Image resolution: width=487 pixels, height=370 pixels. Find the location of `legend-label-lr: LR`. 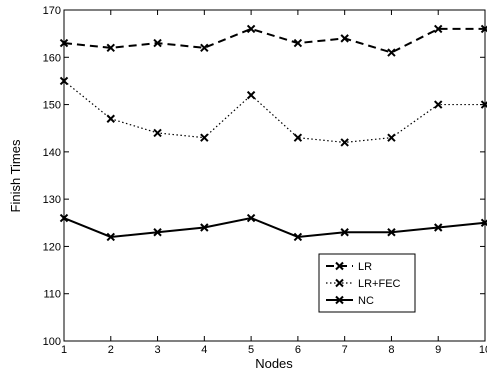

legend-label-lr: LR is located at coordinates (365, 267).